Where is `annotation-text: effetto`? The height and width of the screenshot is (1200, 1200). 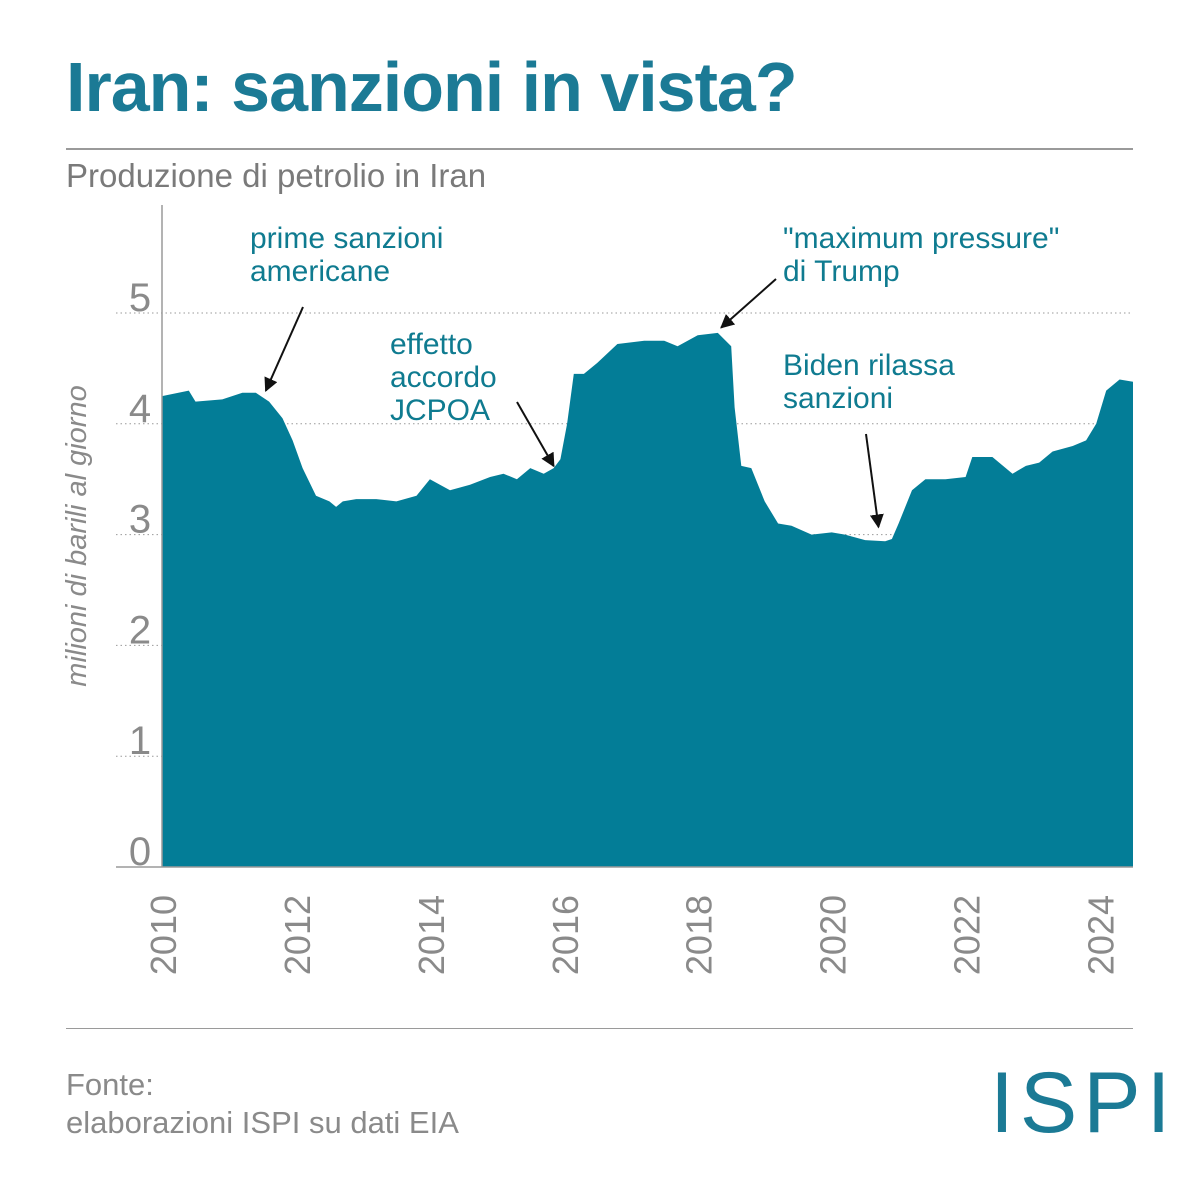 annotation-text: effetto is located at coordinates (431, 344).